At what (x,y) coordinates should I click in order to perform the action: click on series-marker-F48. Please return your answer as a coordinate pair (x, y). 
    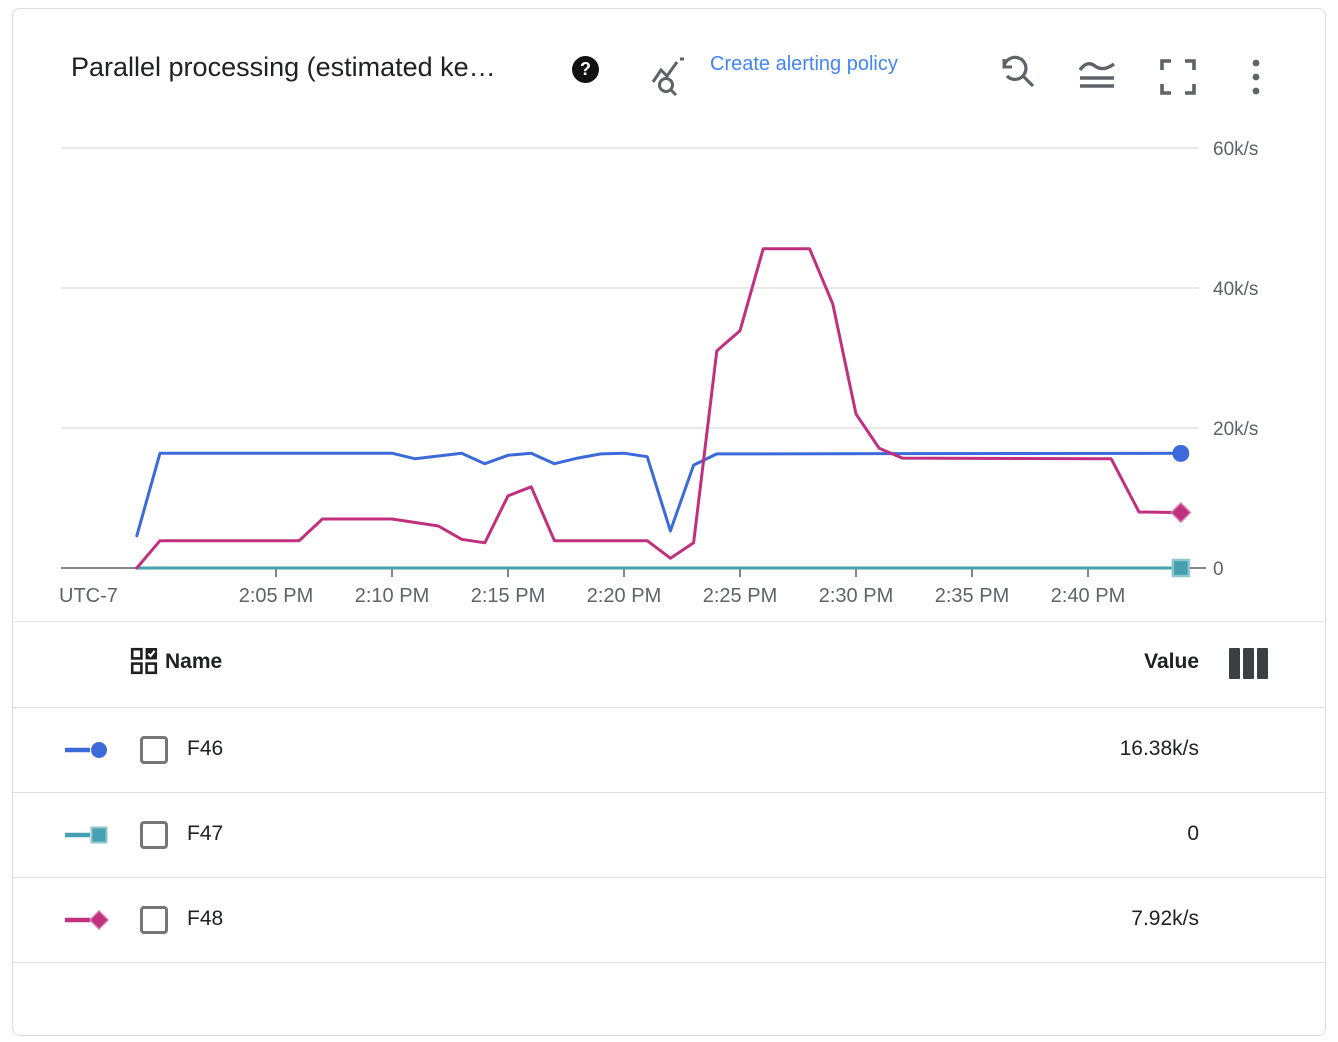
    Looking at the image, I should click on (1181, 512).